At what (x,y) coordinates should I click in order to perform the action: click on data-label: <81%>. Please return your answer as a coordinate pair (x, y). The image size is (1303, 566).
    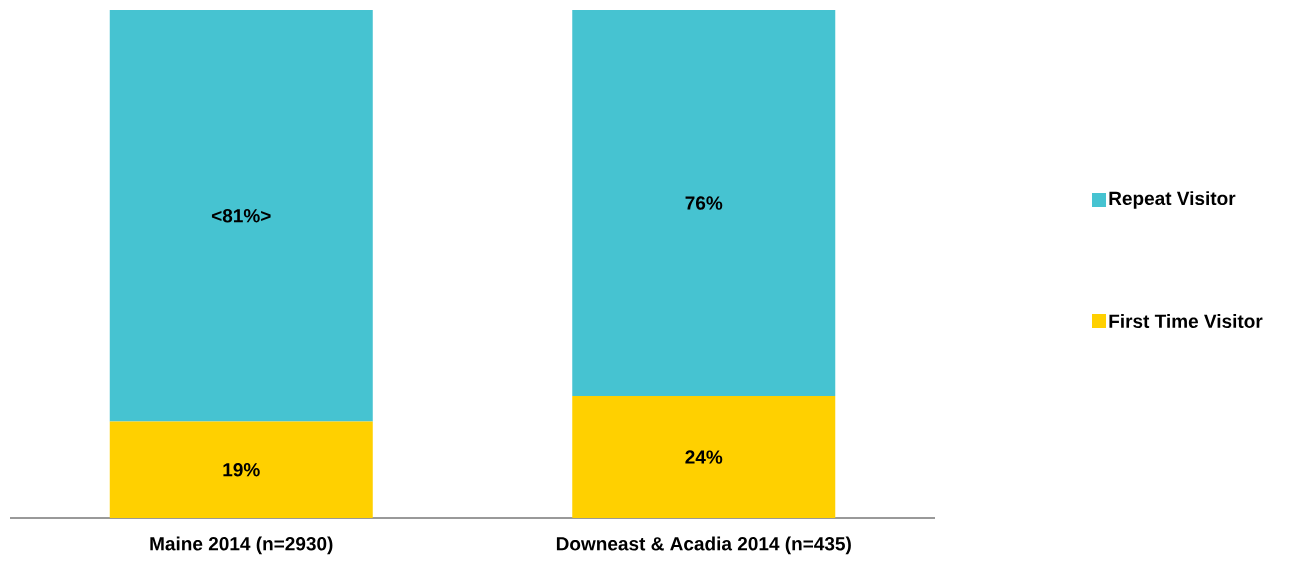
    Looking at the image, I should click on (241, 216).